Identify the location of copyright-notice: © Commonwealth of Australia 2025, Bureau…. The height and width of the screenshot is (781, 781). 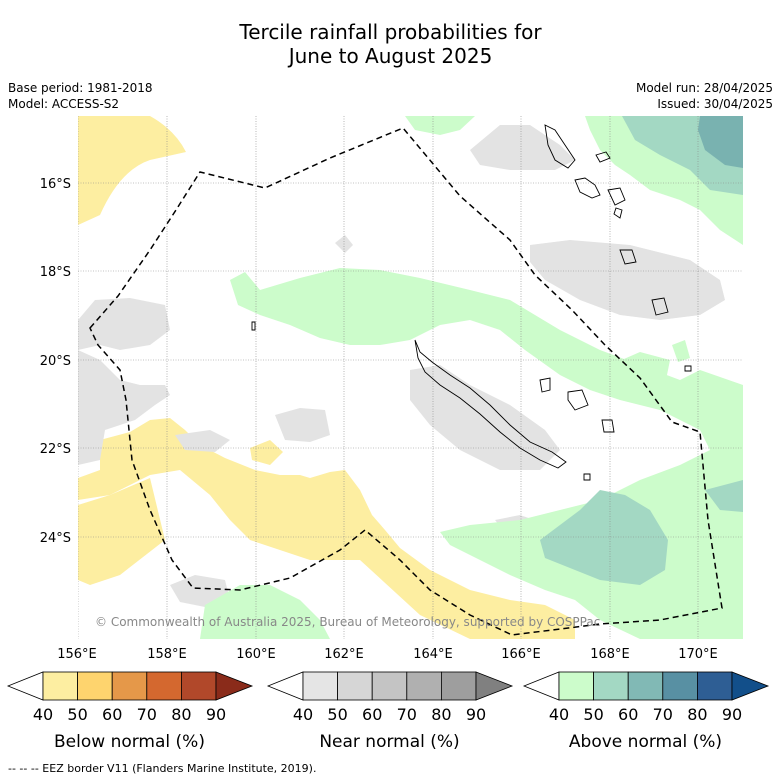
(347, 622).